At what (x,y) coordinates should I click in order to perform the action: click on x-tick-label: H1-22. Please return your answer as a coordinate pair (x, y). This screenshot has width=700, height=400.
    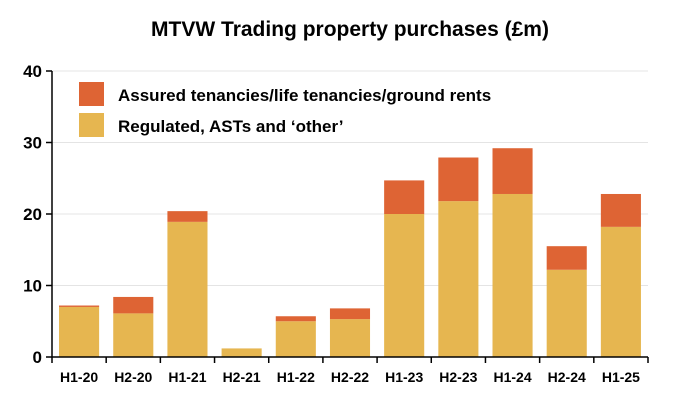
    Looking at the image, I should click on (296, 377).